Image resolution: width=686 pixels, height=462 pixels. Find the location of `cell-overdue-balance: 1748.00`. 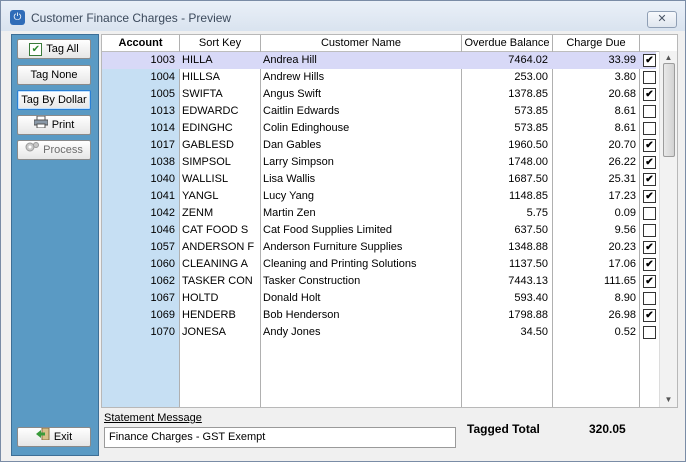

cell-overdue-balance: 1748.00 is located at coordinates (528, 162).